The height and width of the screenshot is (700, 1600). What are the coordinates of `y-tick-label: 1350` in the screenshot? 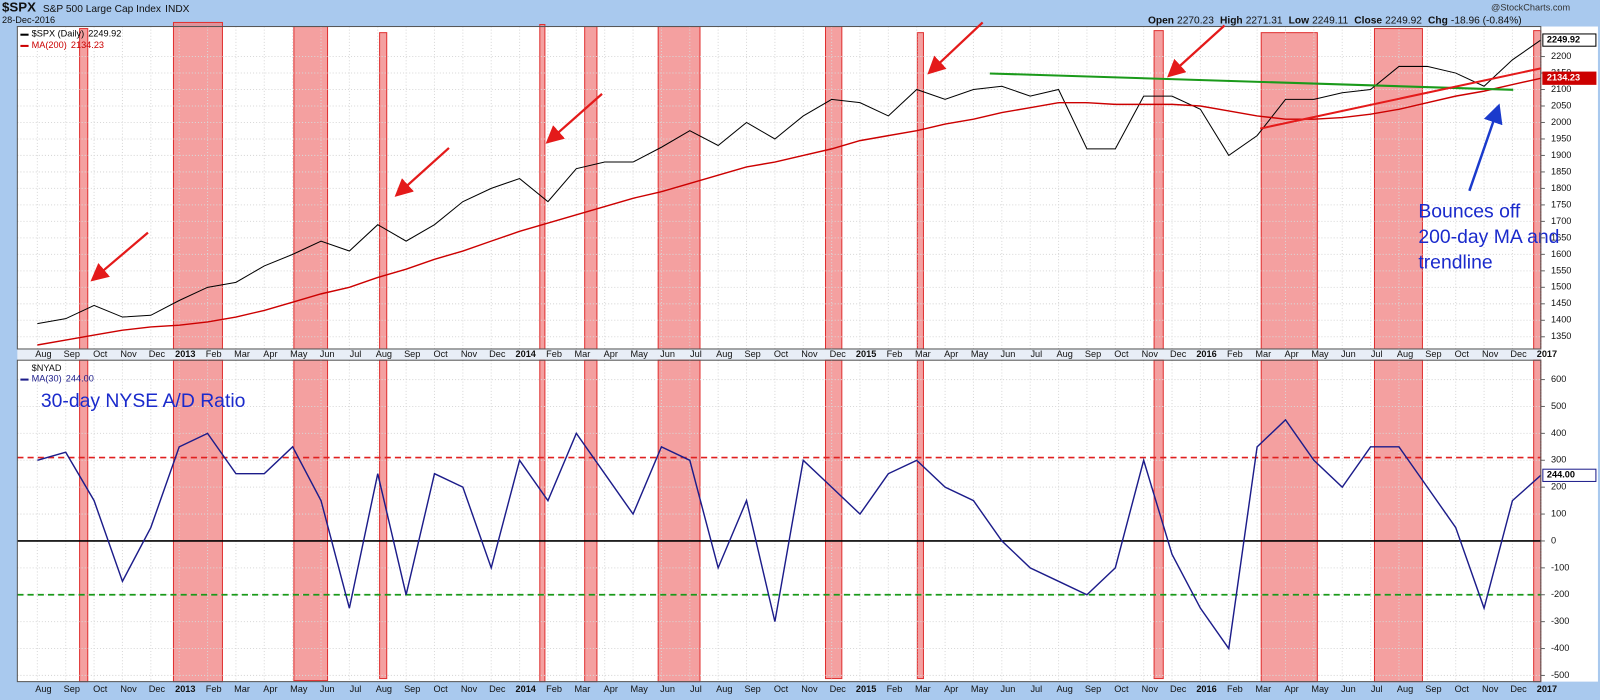 It's located at (1561, 336).